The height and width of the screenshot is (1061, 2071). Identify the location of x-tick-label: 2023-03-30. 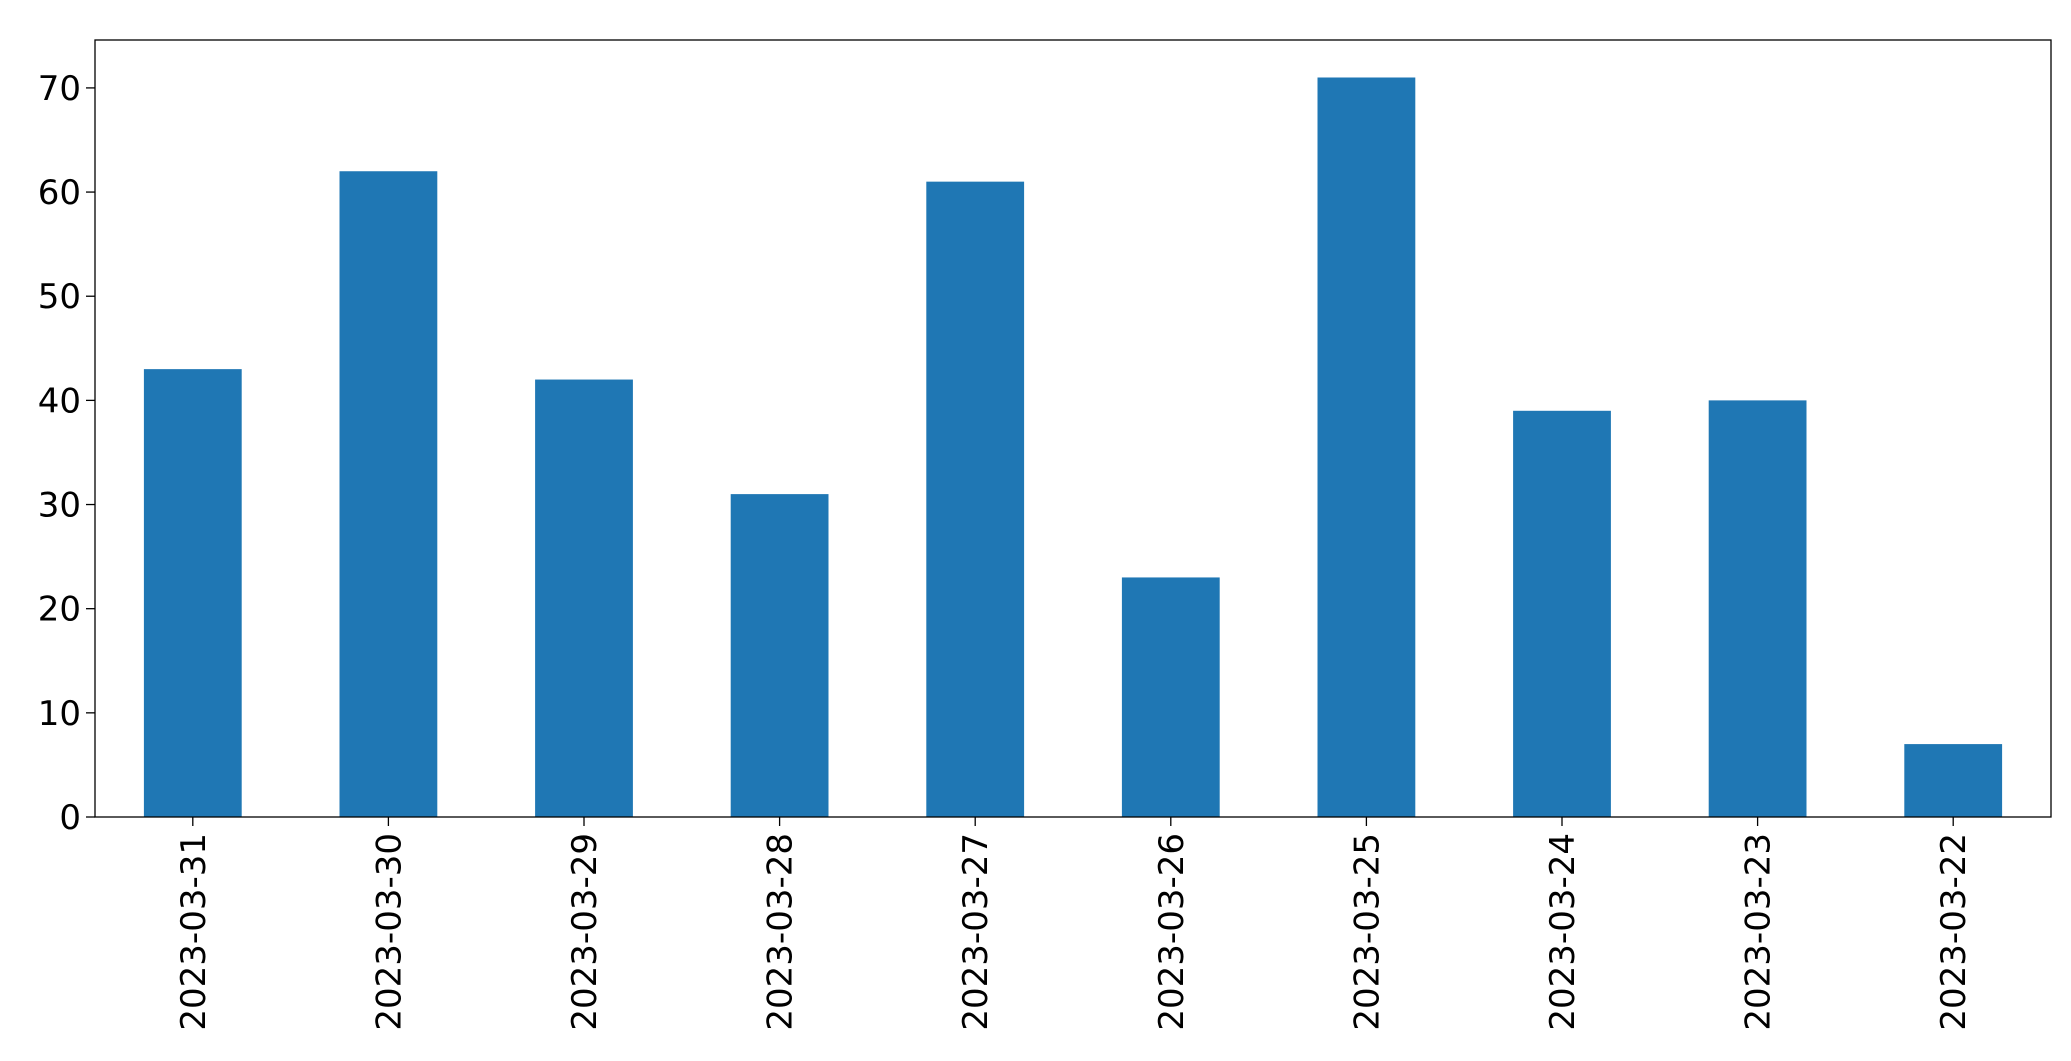
(389, 932).